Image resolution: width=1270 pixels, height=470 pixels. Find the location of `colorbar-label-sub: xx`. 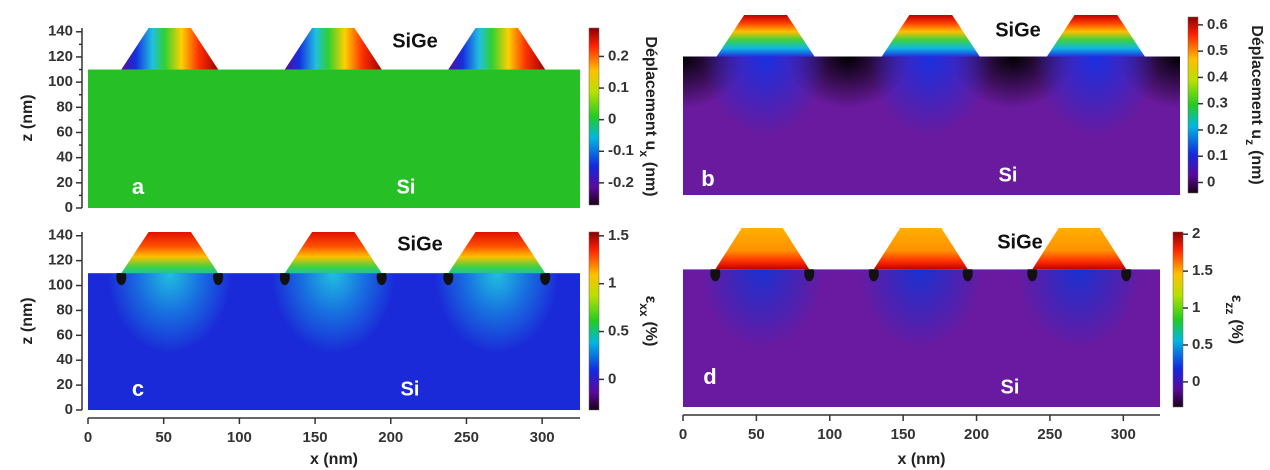

colorbar-label-sub: xx is located at coordinates (644, 310).